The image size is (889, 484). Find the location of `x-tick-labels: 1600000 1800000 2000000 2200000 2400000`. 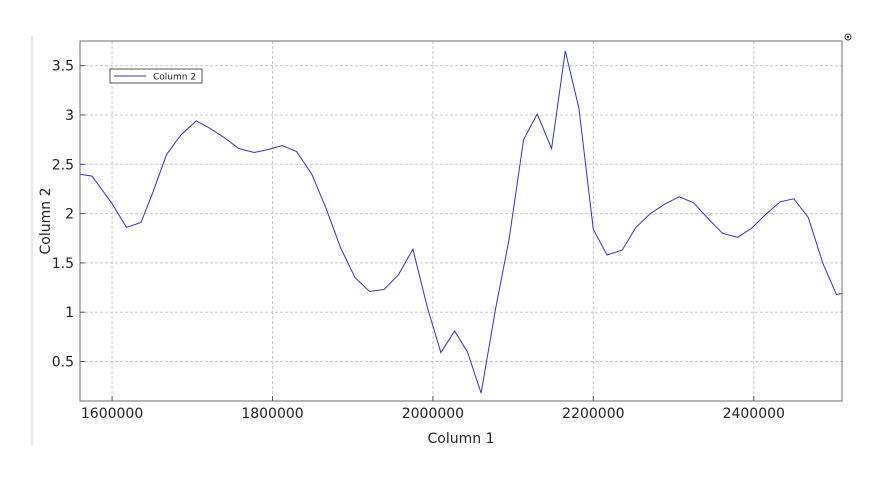

x-tick-labels: 1600000 1800000 2000000 2200000 2400000 is located at coordinates (433, 414).